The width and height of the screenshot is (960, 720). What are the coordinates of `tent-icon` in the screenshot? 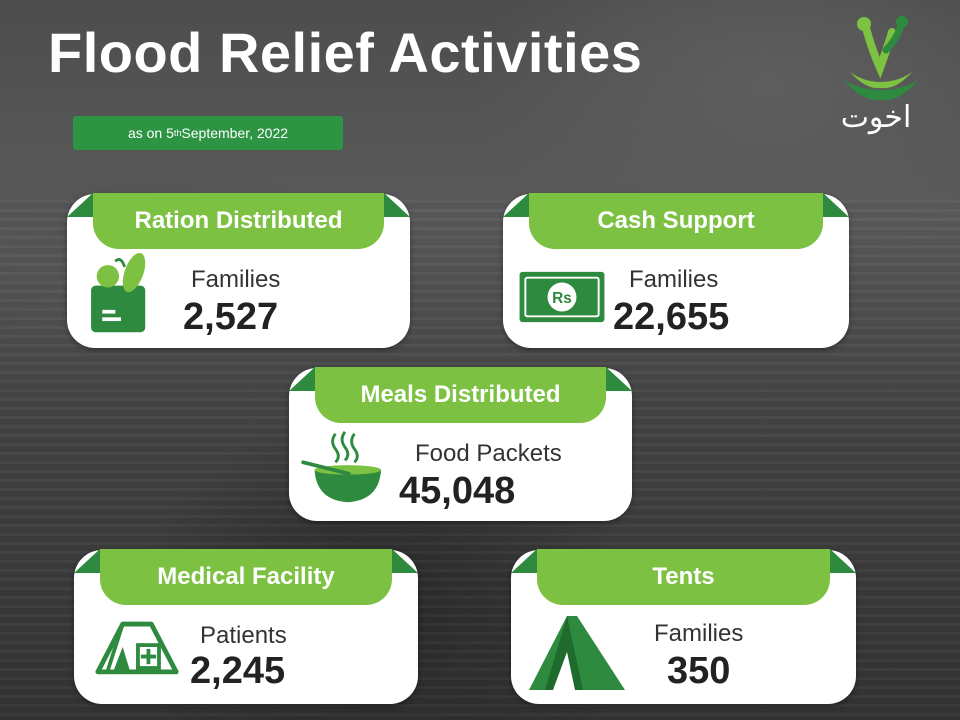 It's located at (577, 653).